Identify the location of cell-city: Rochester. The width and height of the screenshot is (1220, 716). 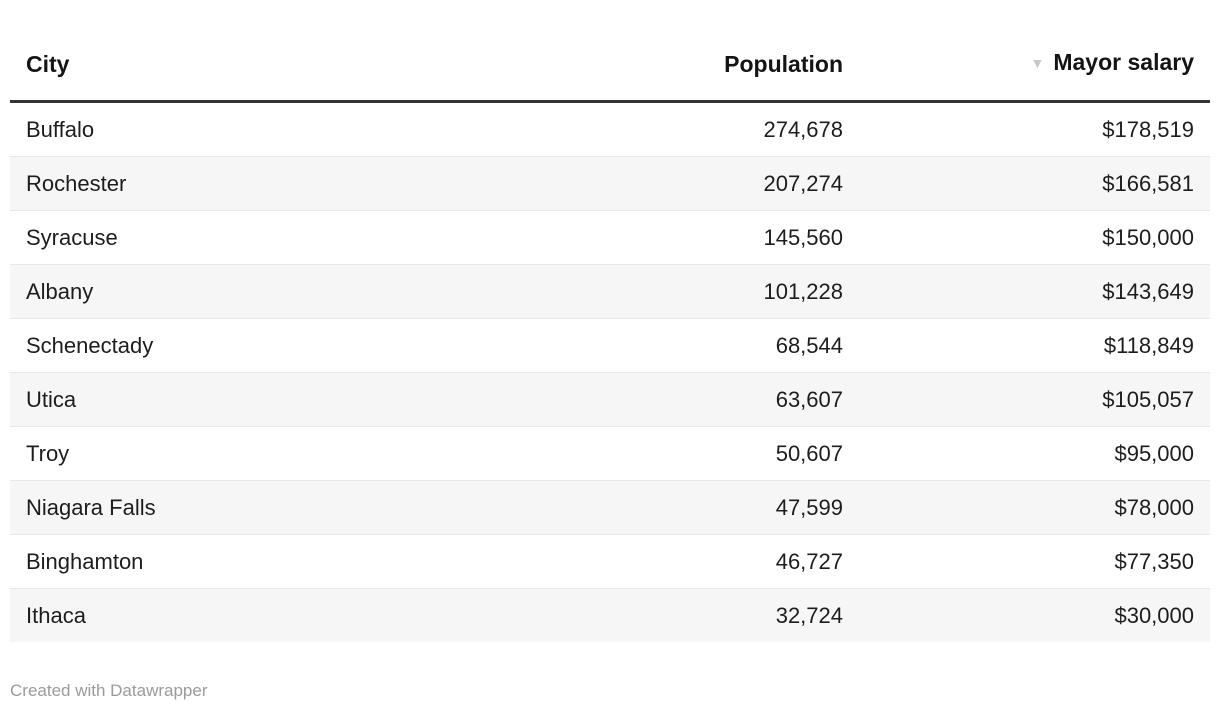
(274, 183).